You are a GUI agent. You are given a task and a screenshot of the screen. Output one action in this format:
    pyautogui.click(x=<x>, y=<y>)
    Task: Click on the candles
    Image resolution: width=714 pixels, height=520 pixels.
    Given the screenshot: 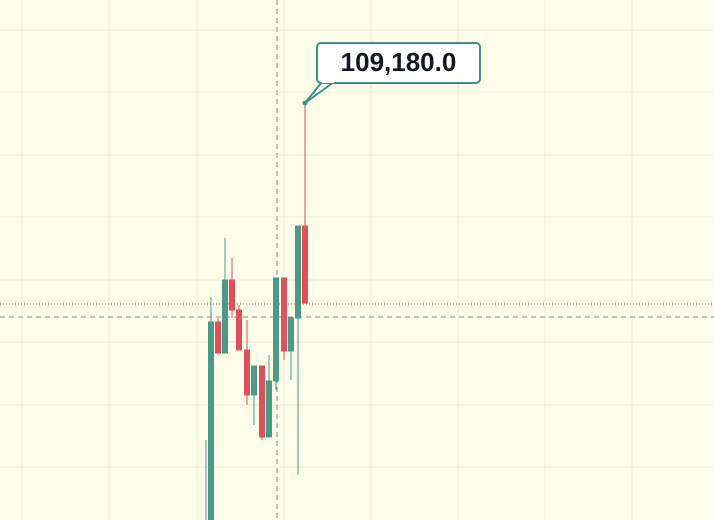 What is the action you would take?
    pyautogui.click(x=256, y=311)
    